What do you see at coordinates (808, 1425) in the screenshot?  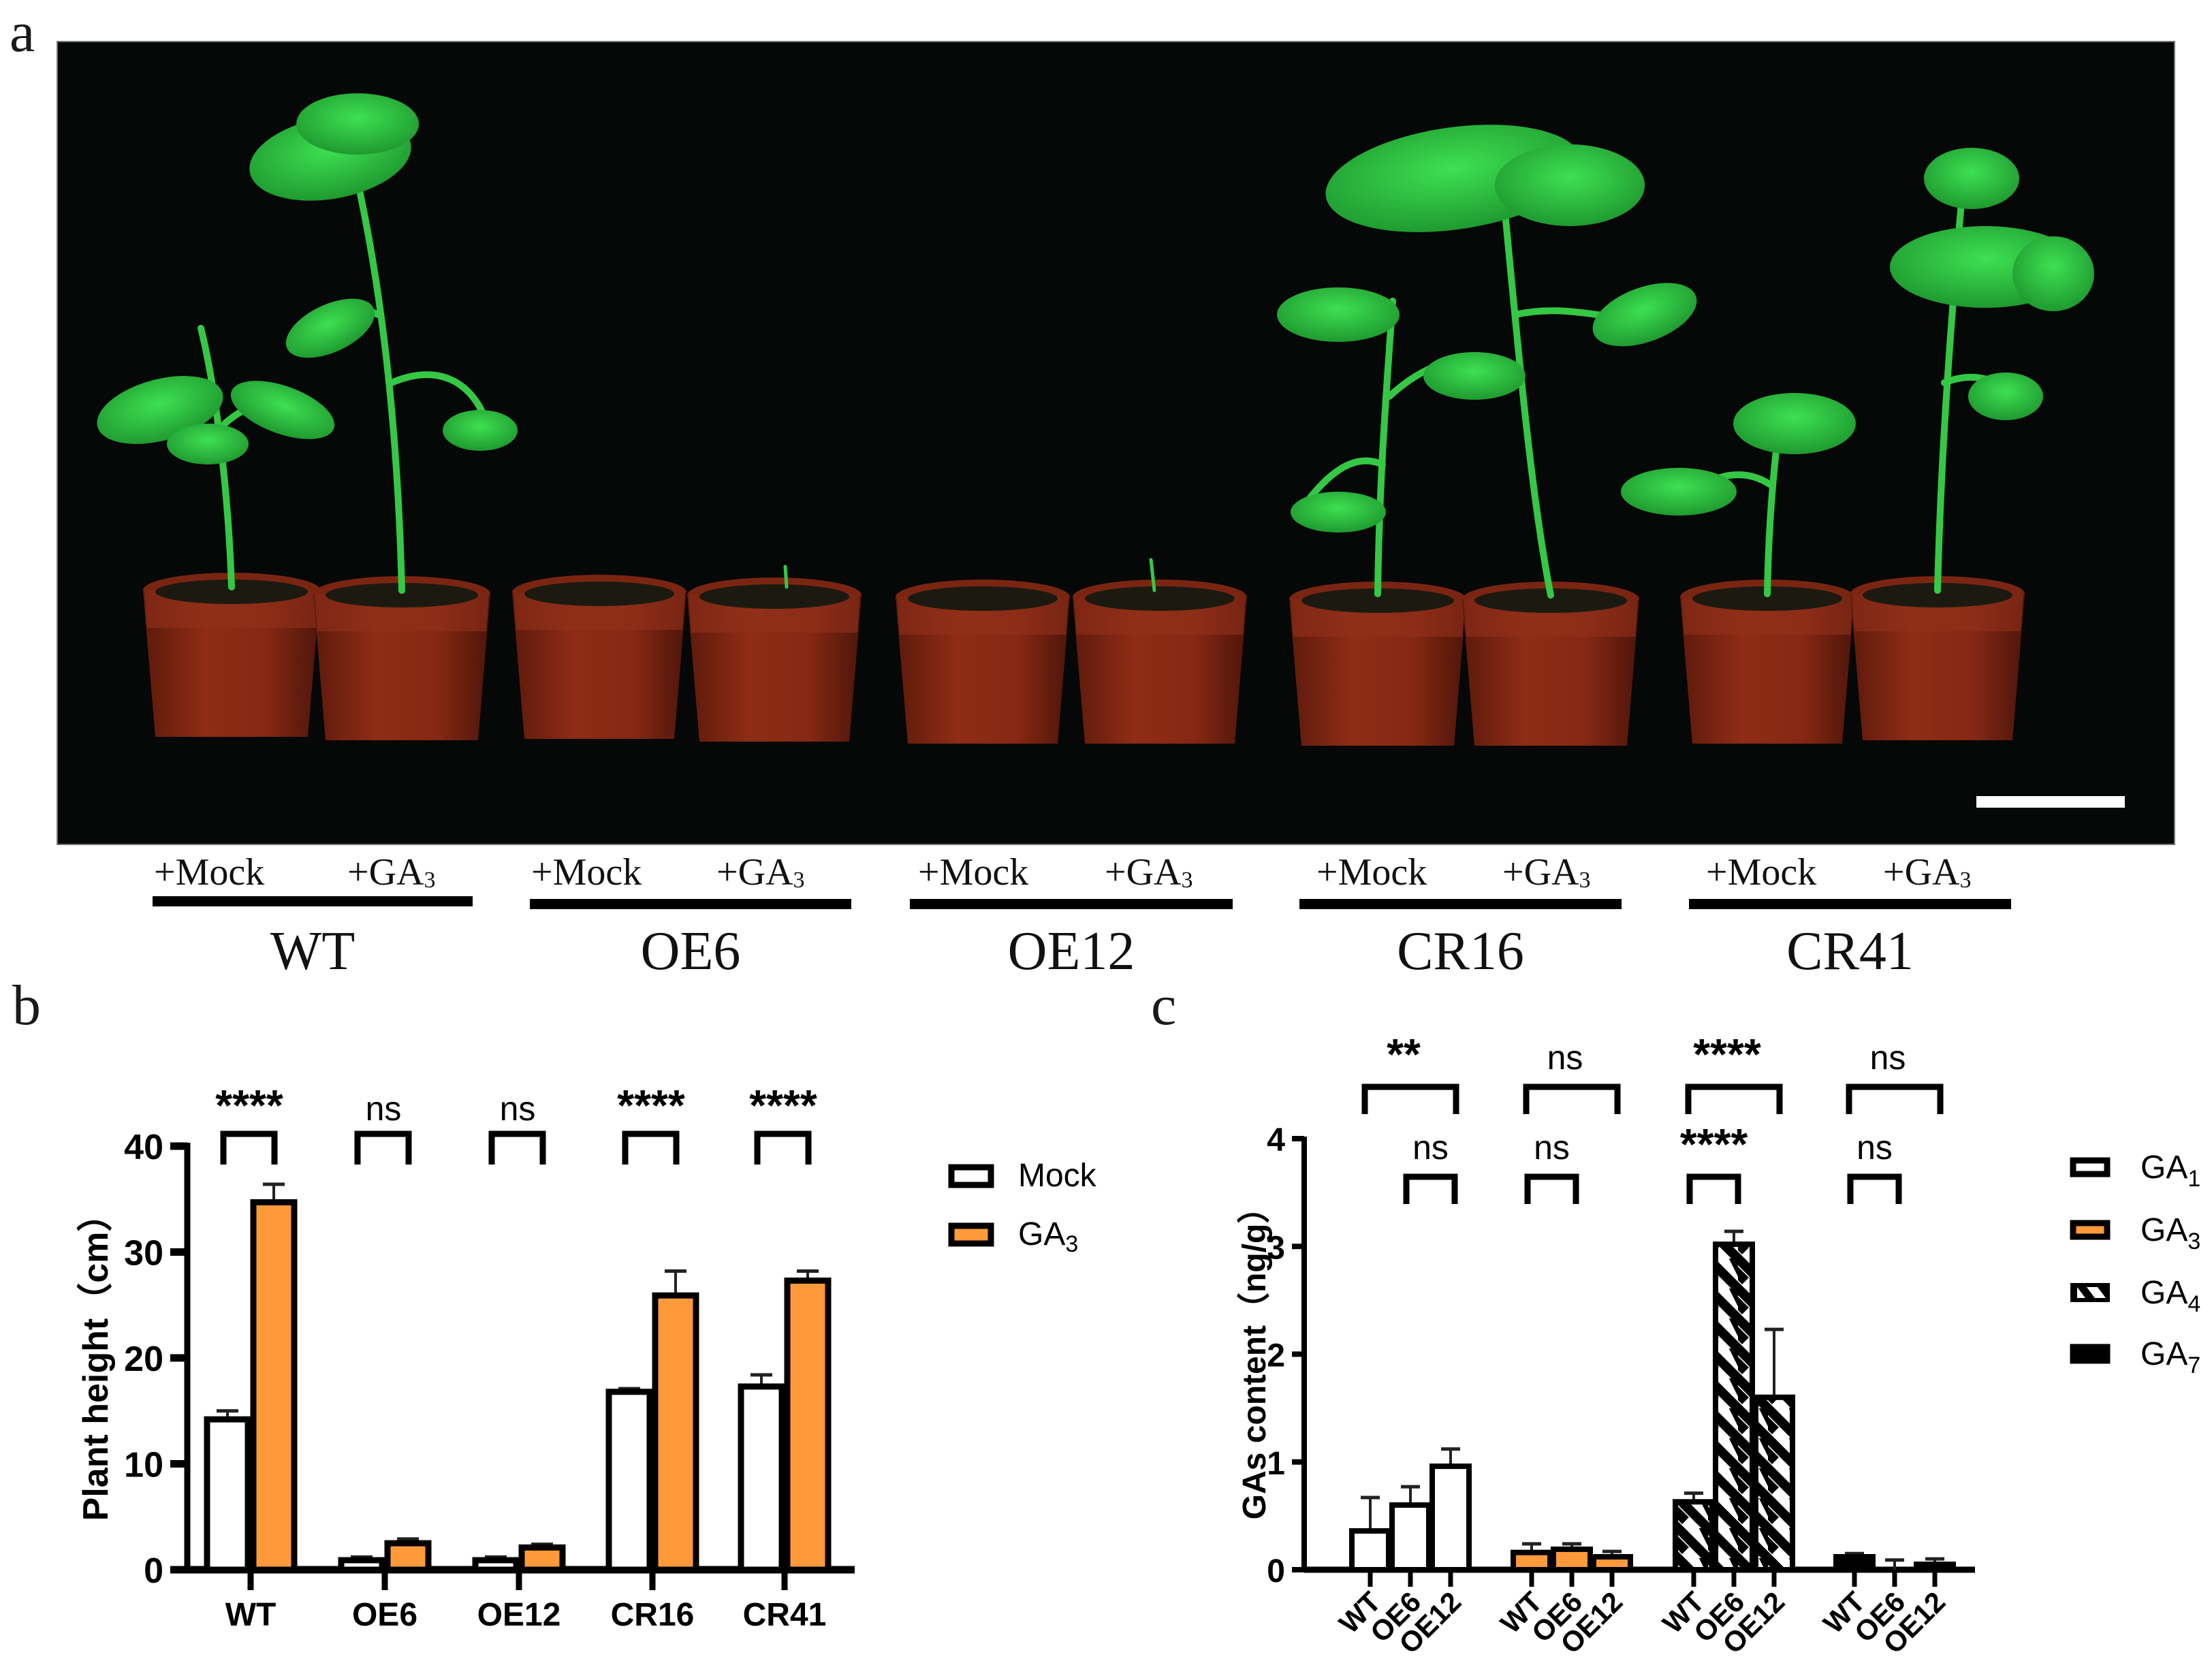 I see `bar-ga3-cr41` at bounding box center [808, 1425].